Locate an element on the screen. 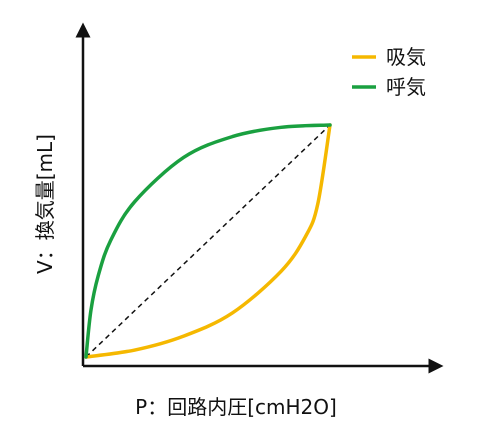 The image size is (480, 438). y-axis-label: V：換気量[mL] is located at coordinates (45, 204).